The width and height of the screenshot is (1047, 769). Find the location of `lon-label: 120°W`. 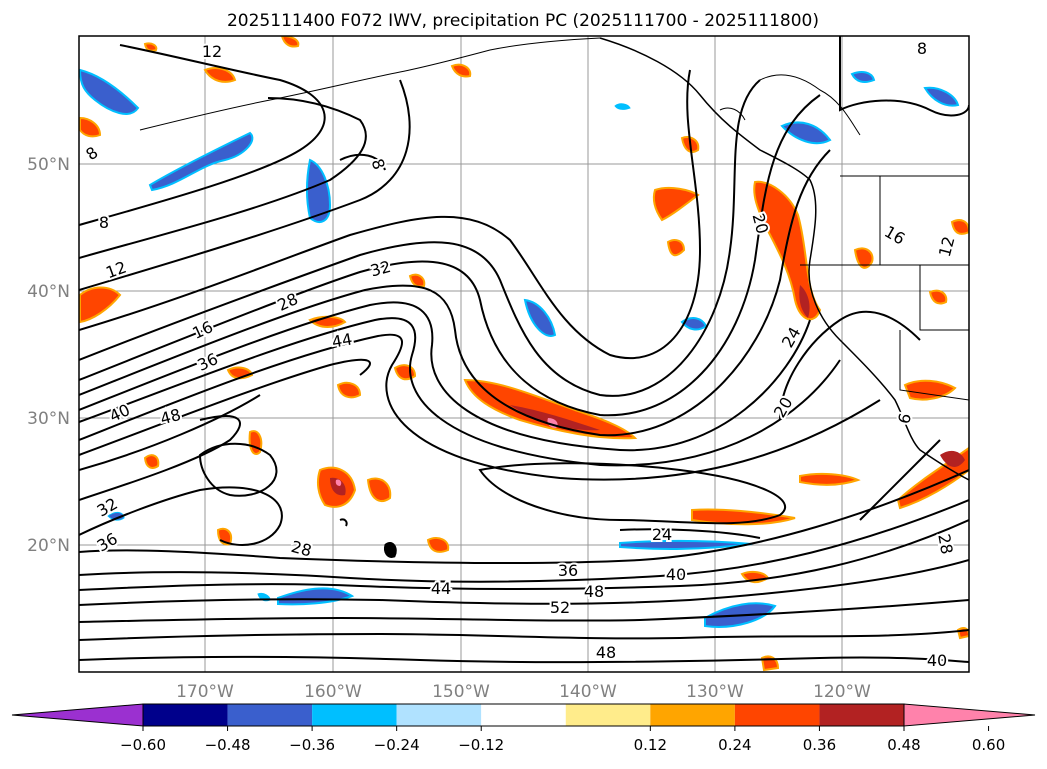

lon-label: 120°W is located at coordinates (842, 692).